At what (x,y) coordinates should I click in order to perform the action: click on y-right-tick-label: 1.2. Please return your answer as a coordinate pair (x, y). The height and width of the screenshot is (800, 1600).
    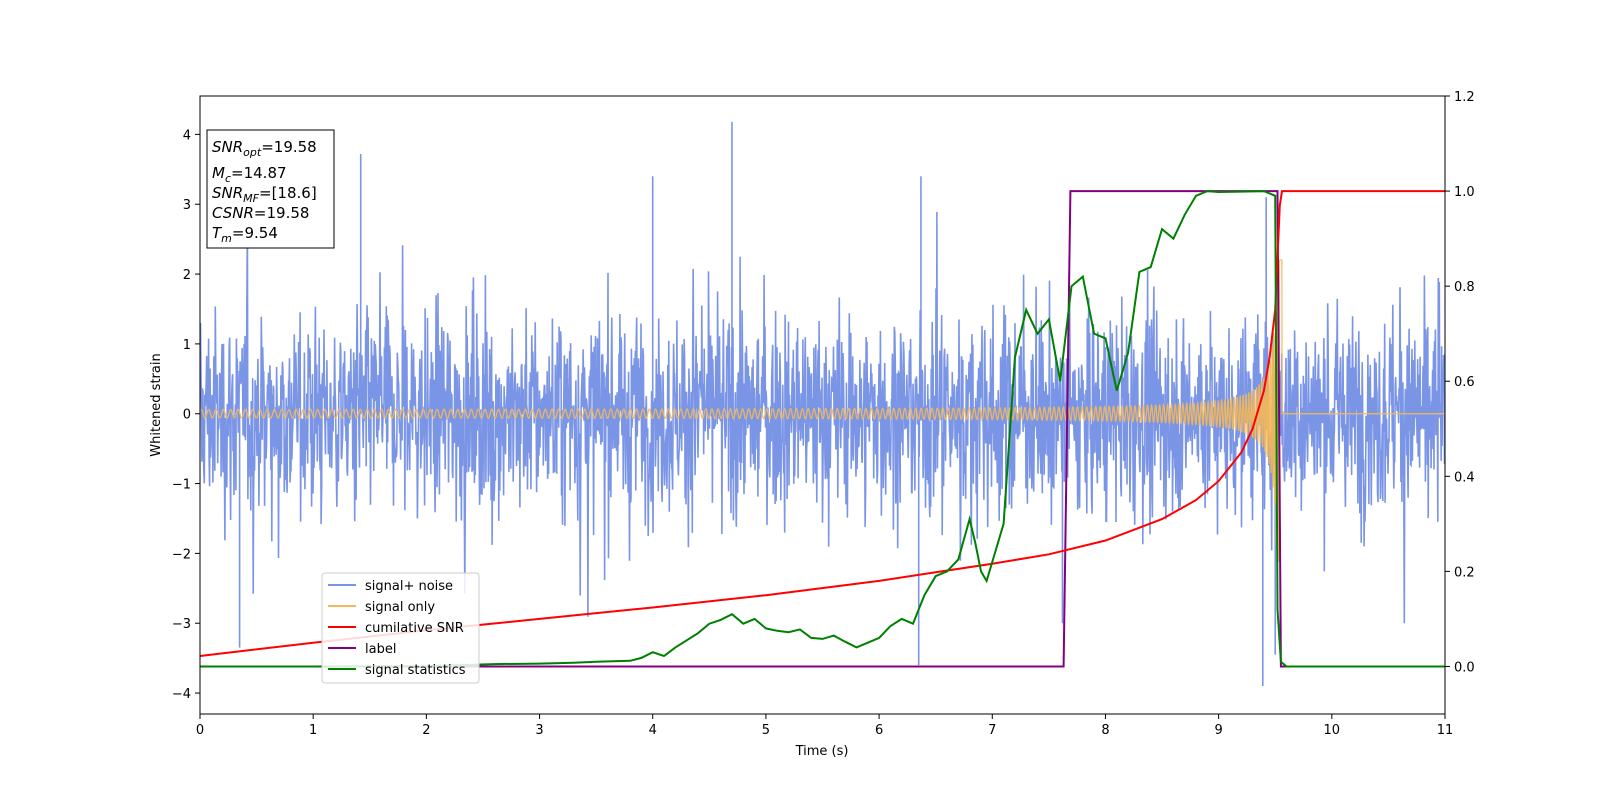
    Looking at the image, I should click on (1464, 97).